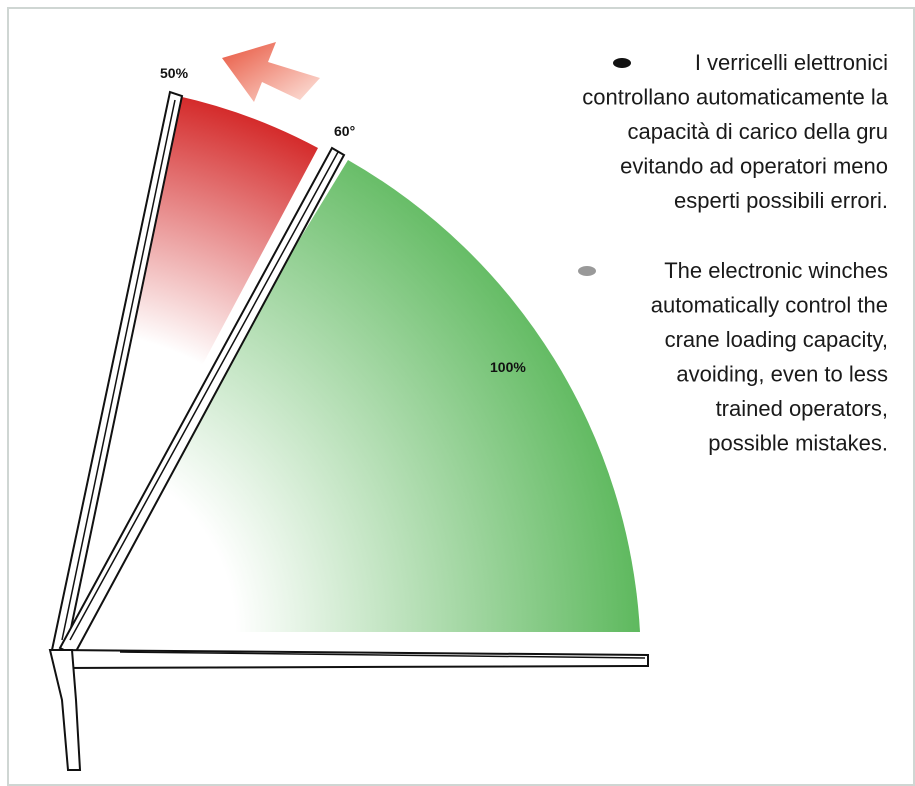 This screenshot has height=786, width=915. Describe the element at coordinates (174, 73) in the screenshot. I see `label-50: 50%` at that location.